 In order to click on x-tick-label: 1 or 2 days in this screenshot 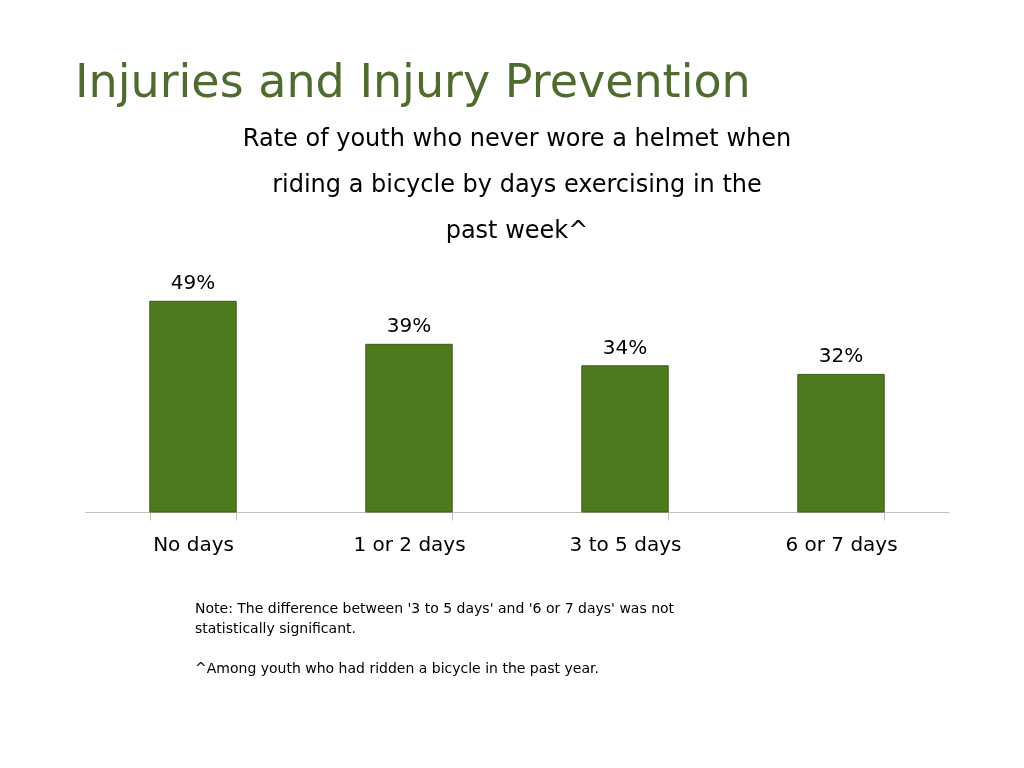, I will do `click(409, 543)`.